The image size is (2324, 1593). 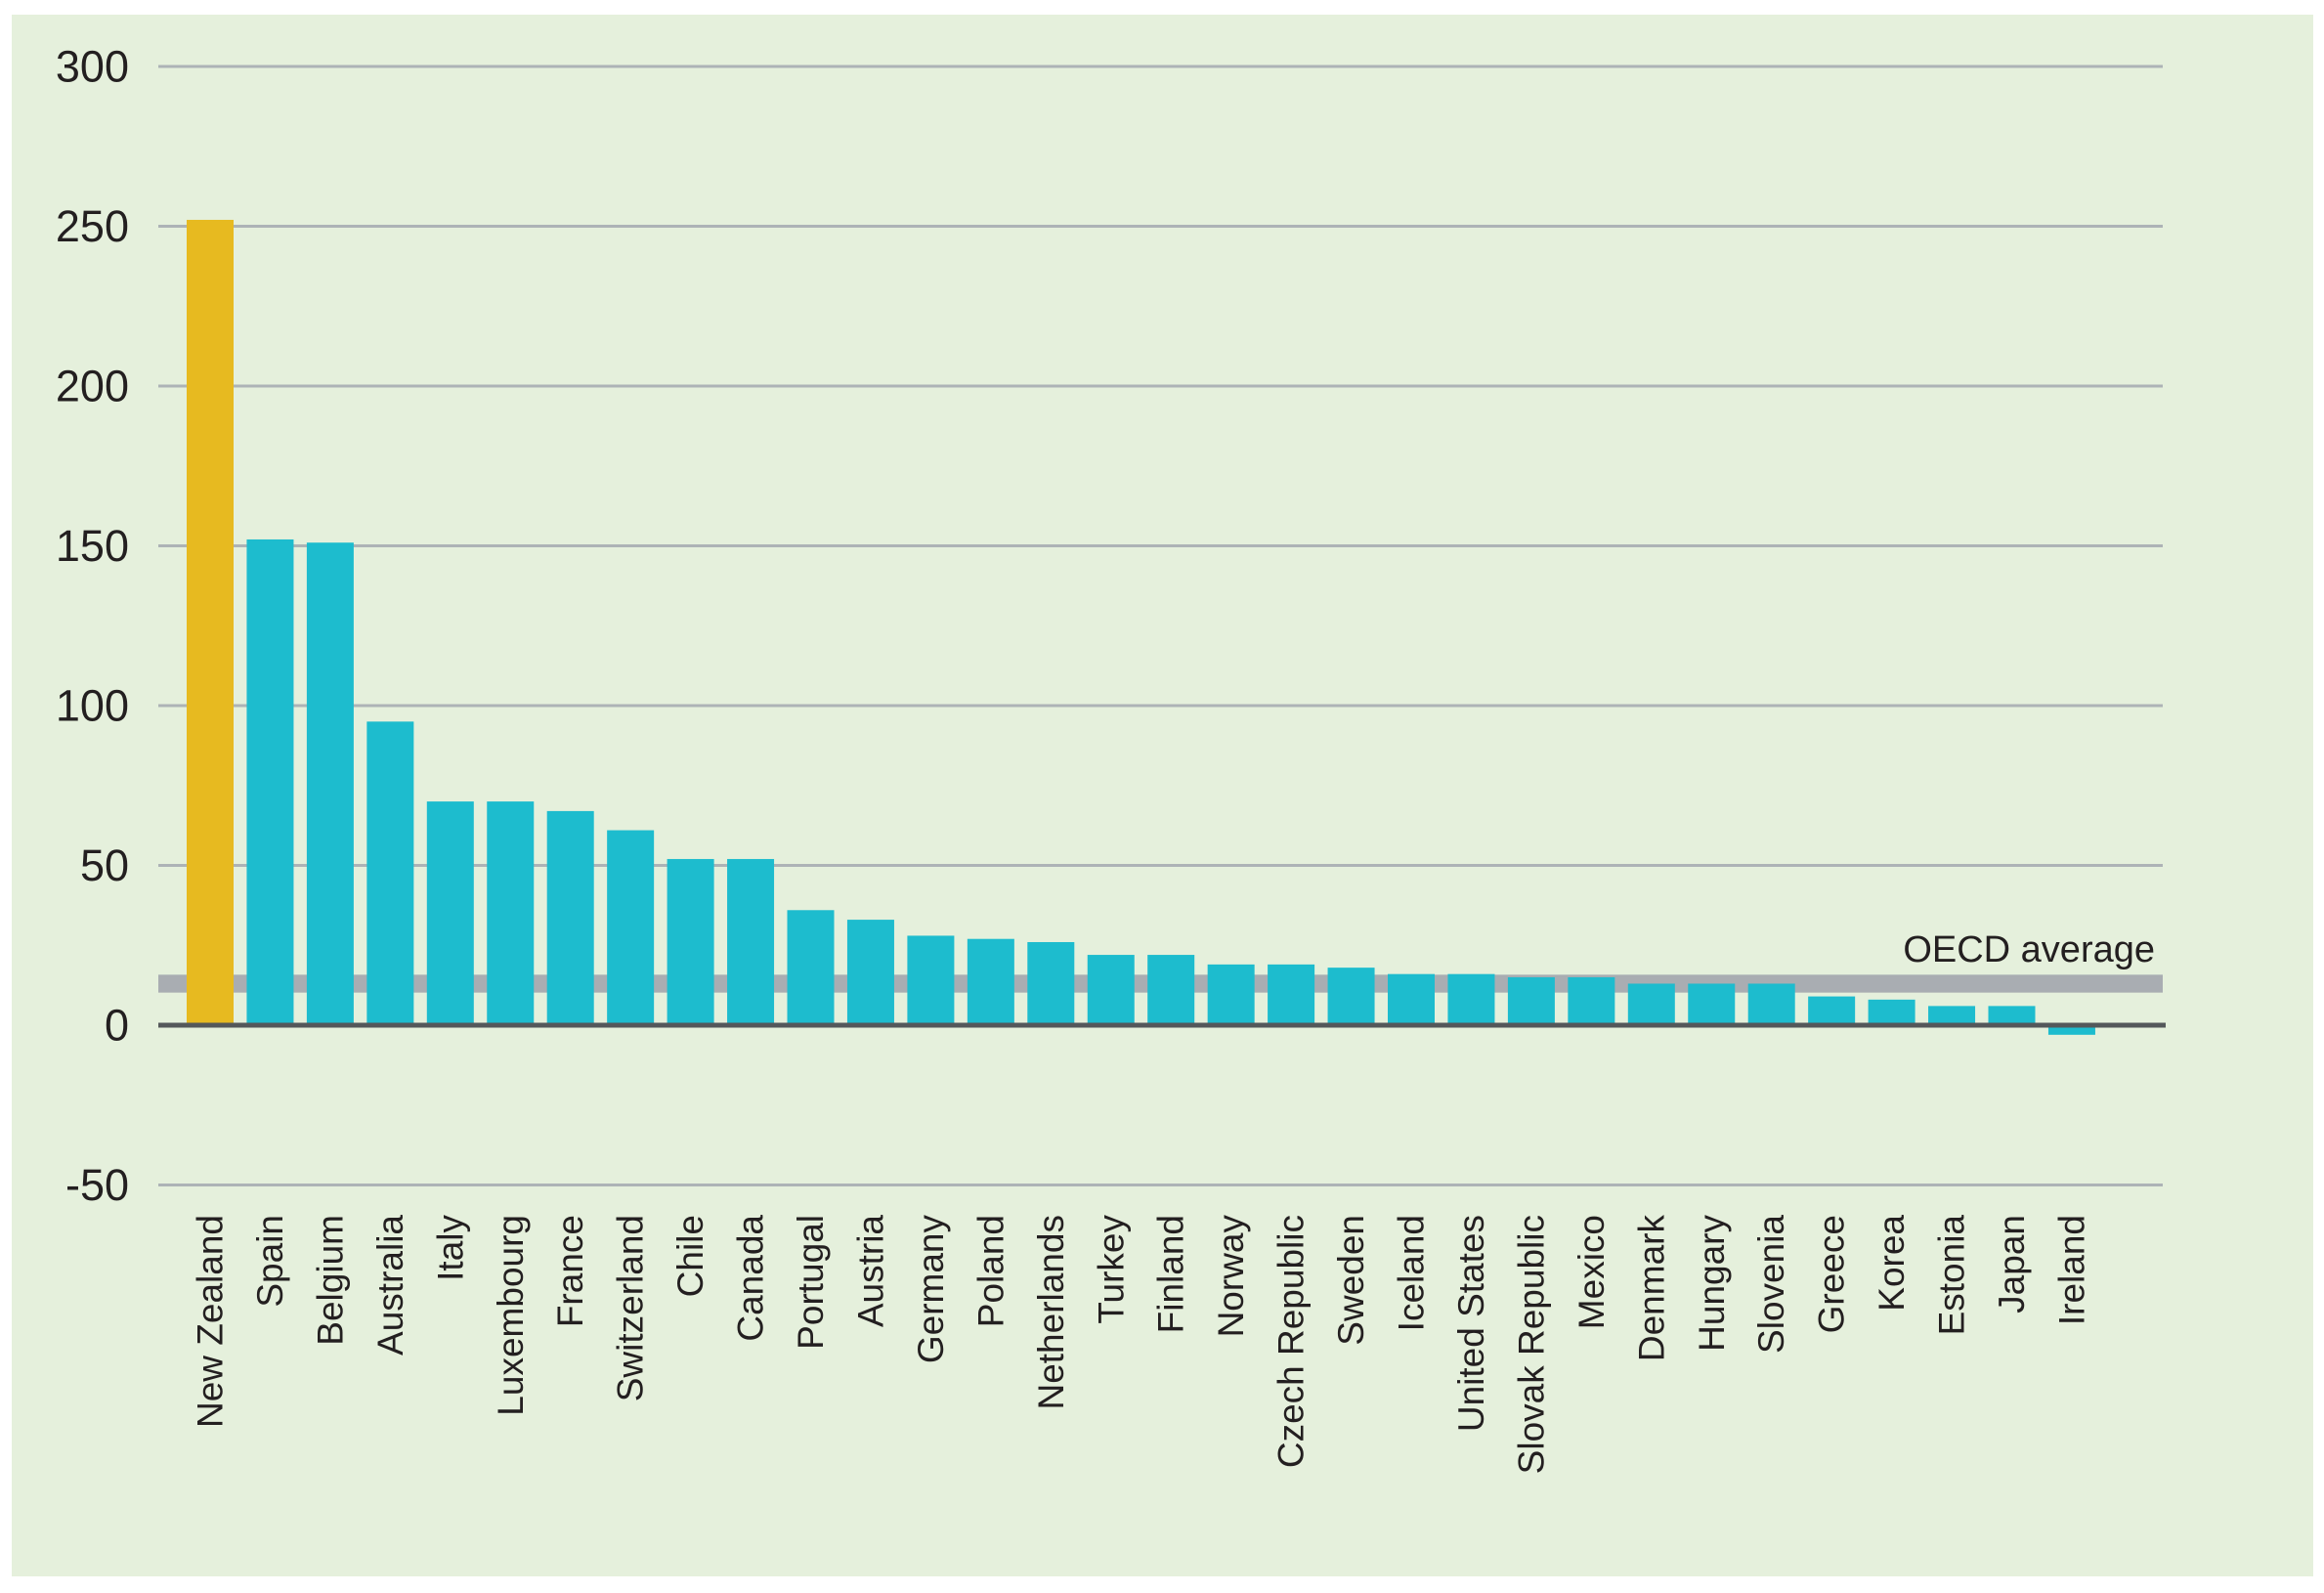 What do you see at coordinates (92, 546) in the screenshot?
I see `y-tick-label-150: 150` at bounding box center [92, 546].